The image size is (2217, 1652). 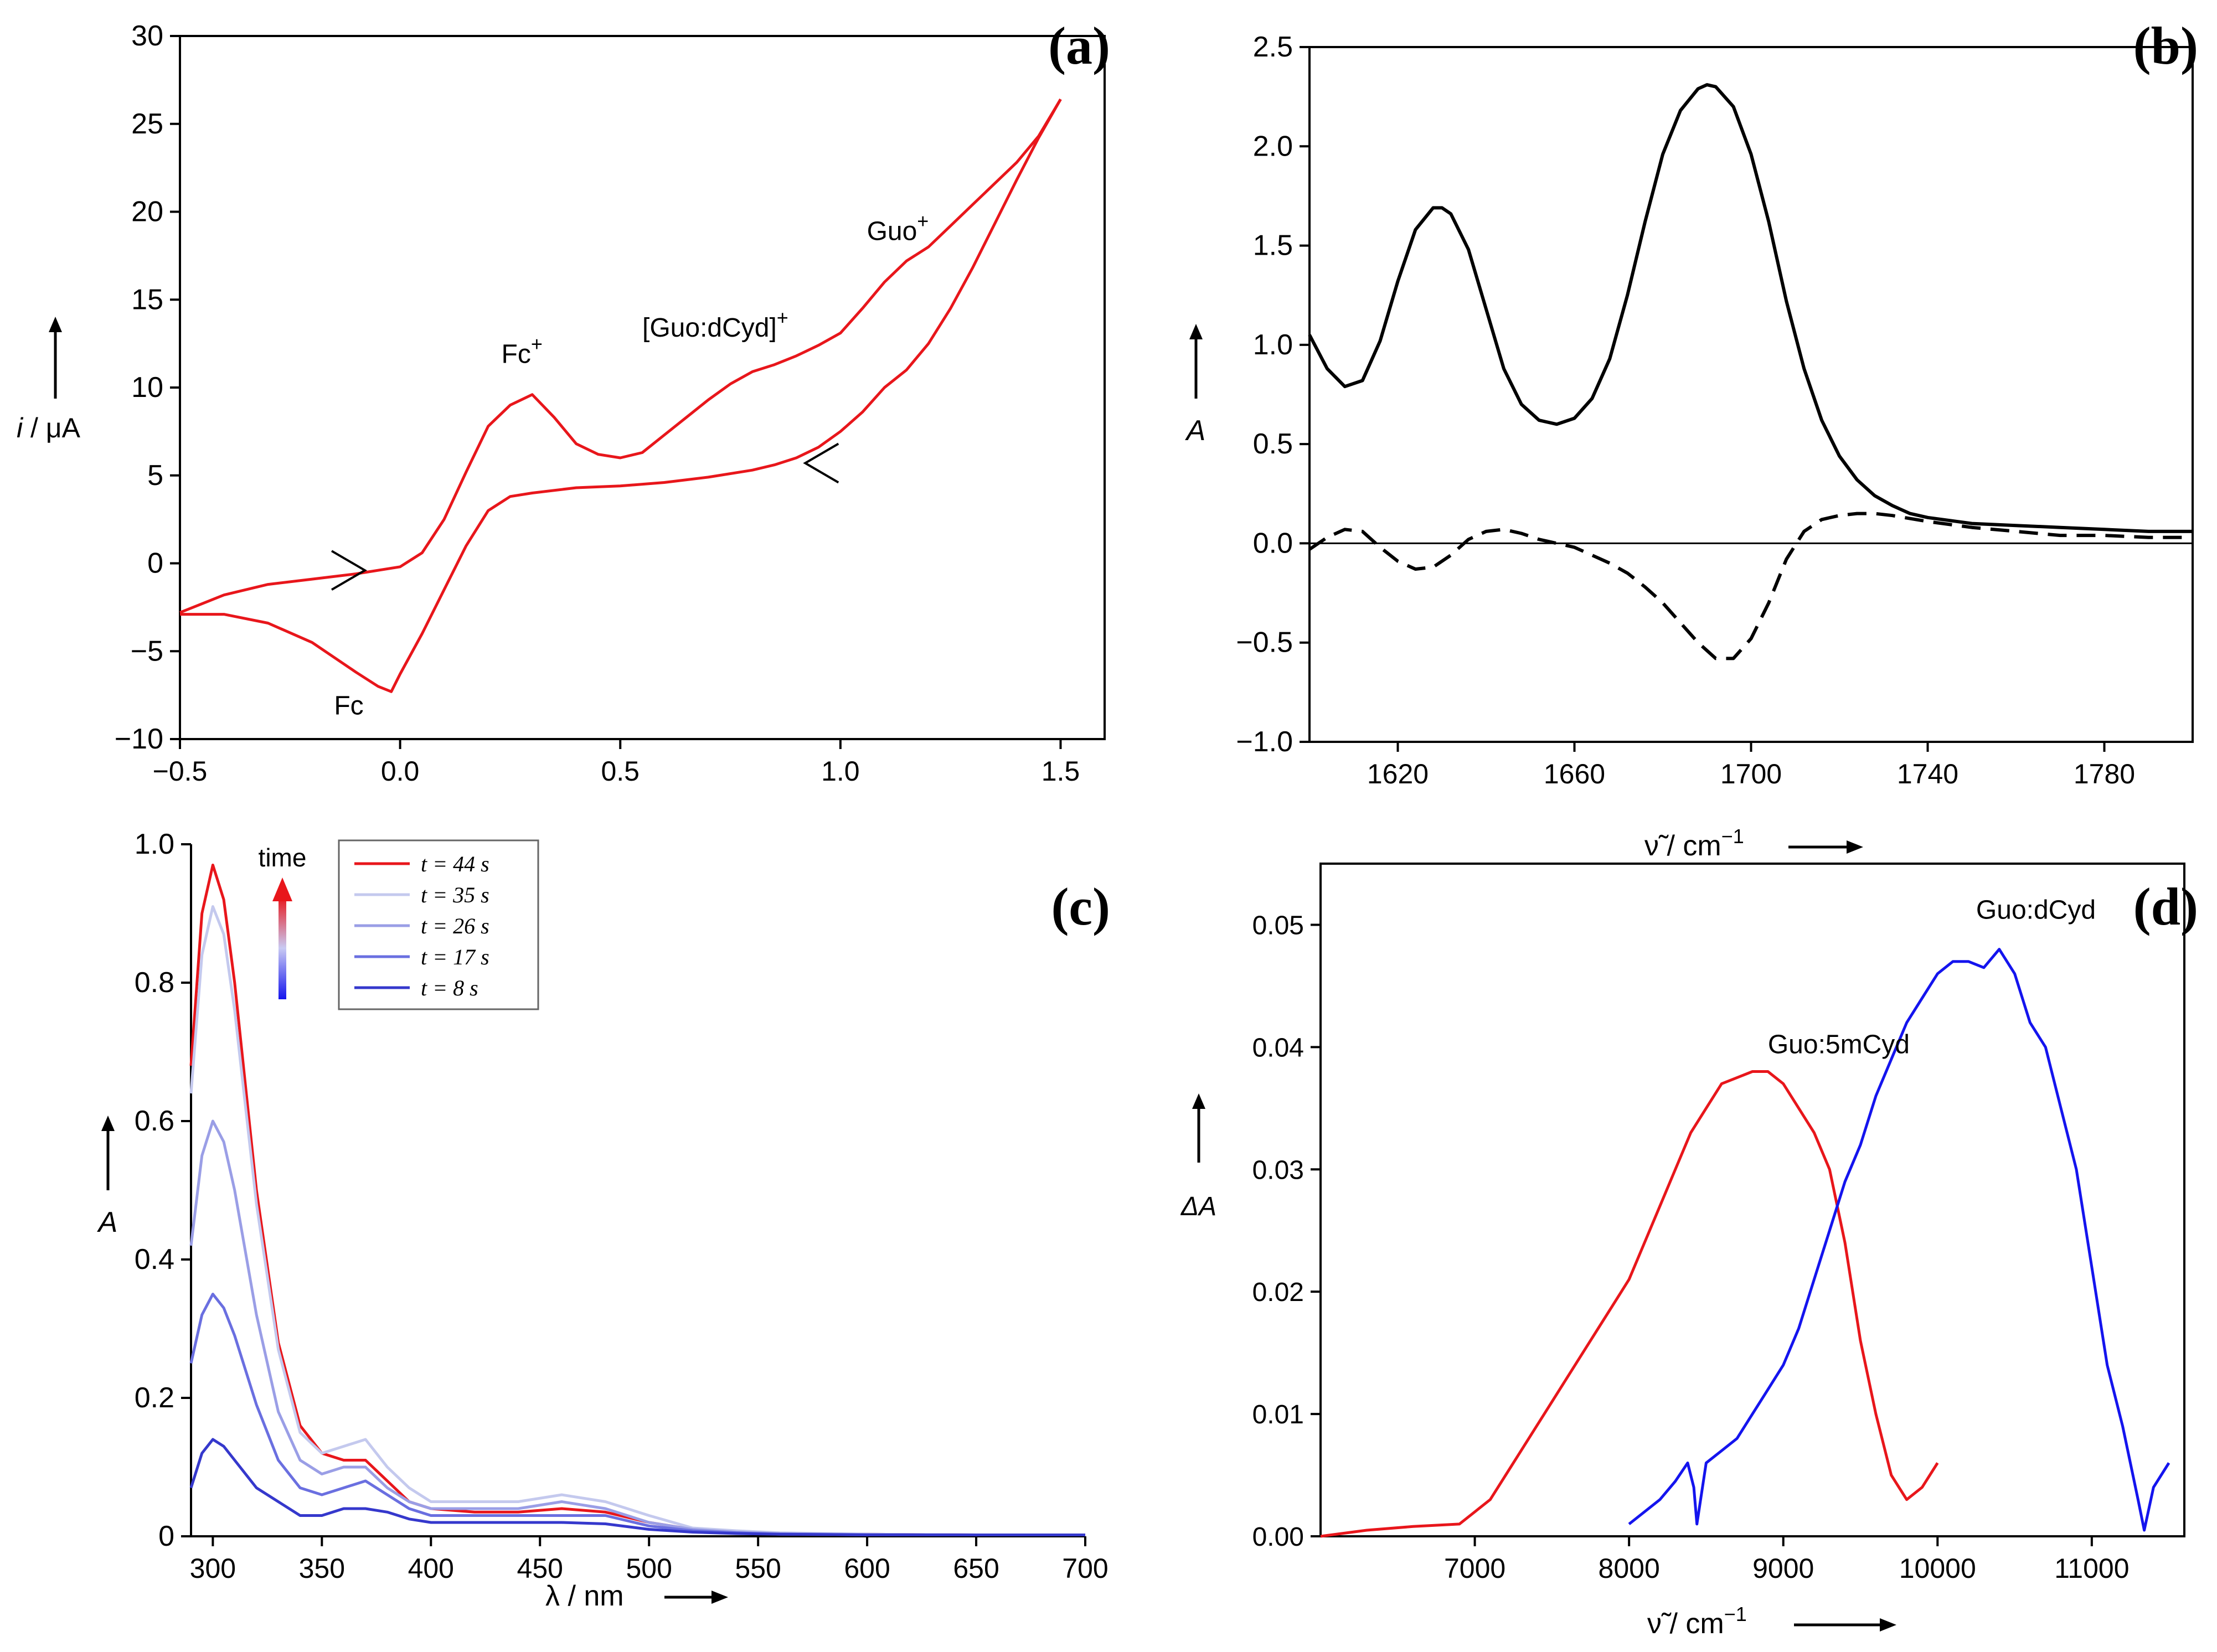 What do you see at coordinates (147, 299) in the screenshot?
I see `y-tick-label: 15` at bounding box center [147, 299].